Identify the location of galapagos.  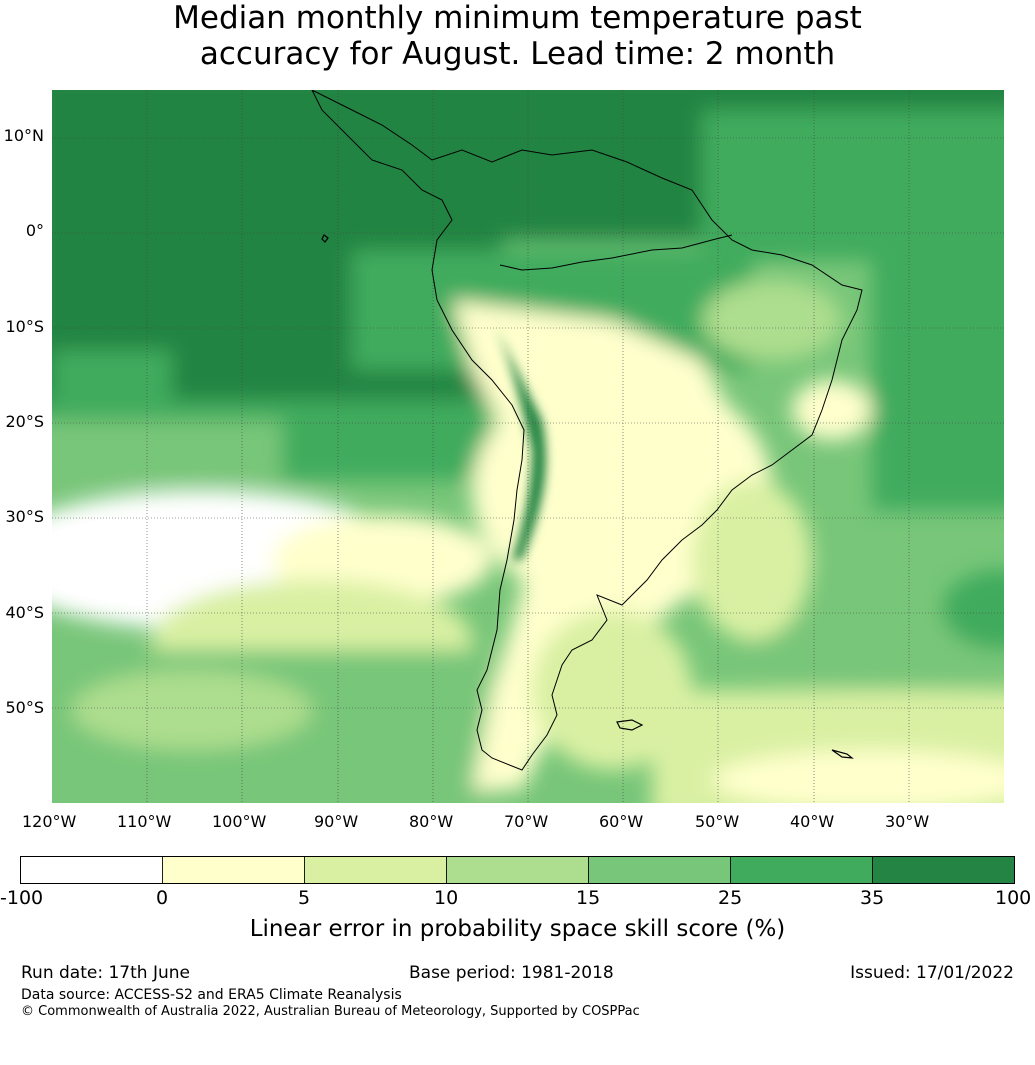
(325, 238).